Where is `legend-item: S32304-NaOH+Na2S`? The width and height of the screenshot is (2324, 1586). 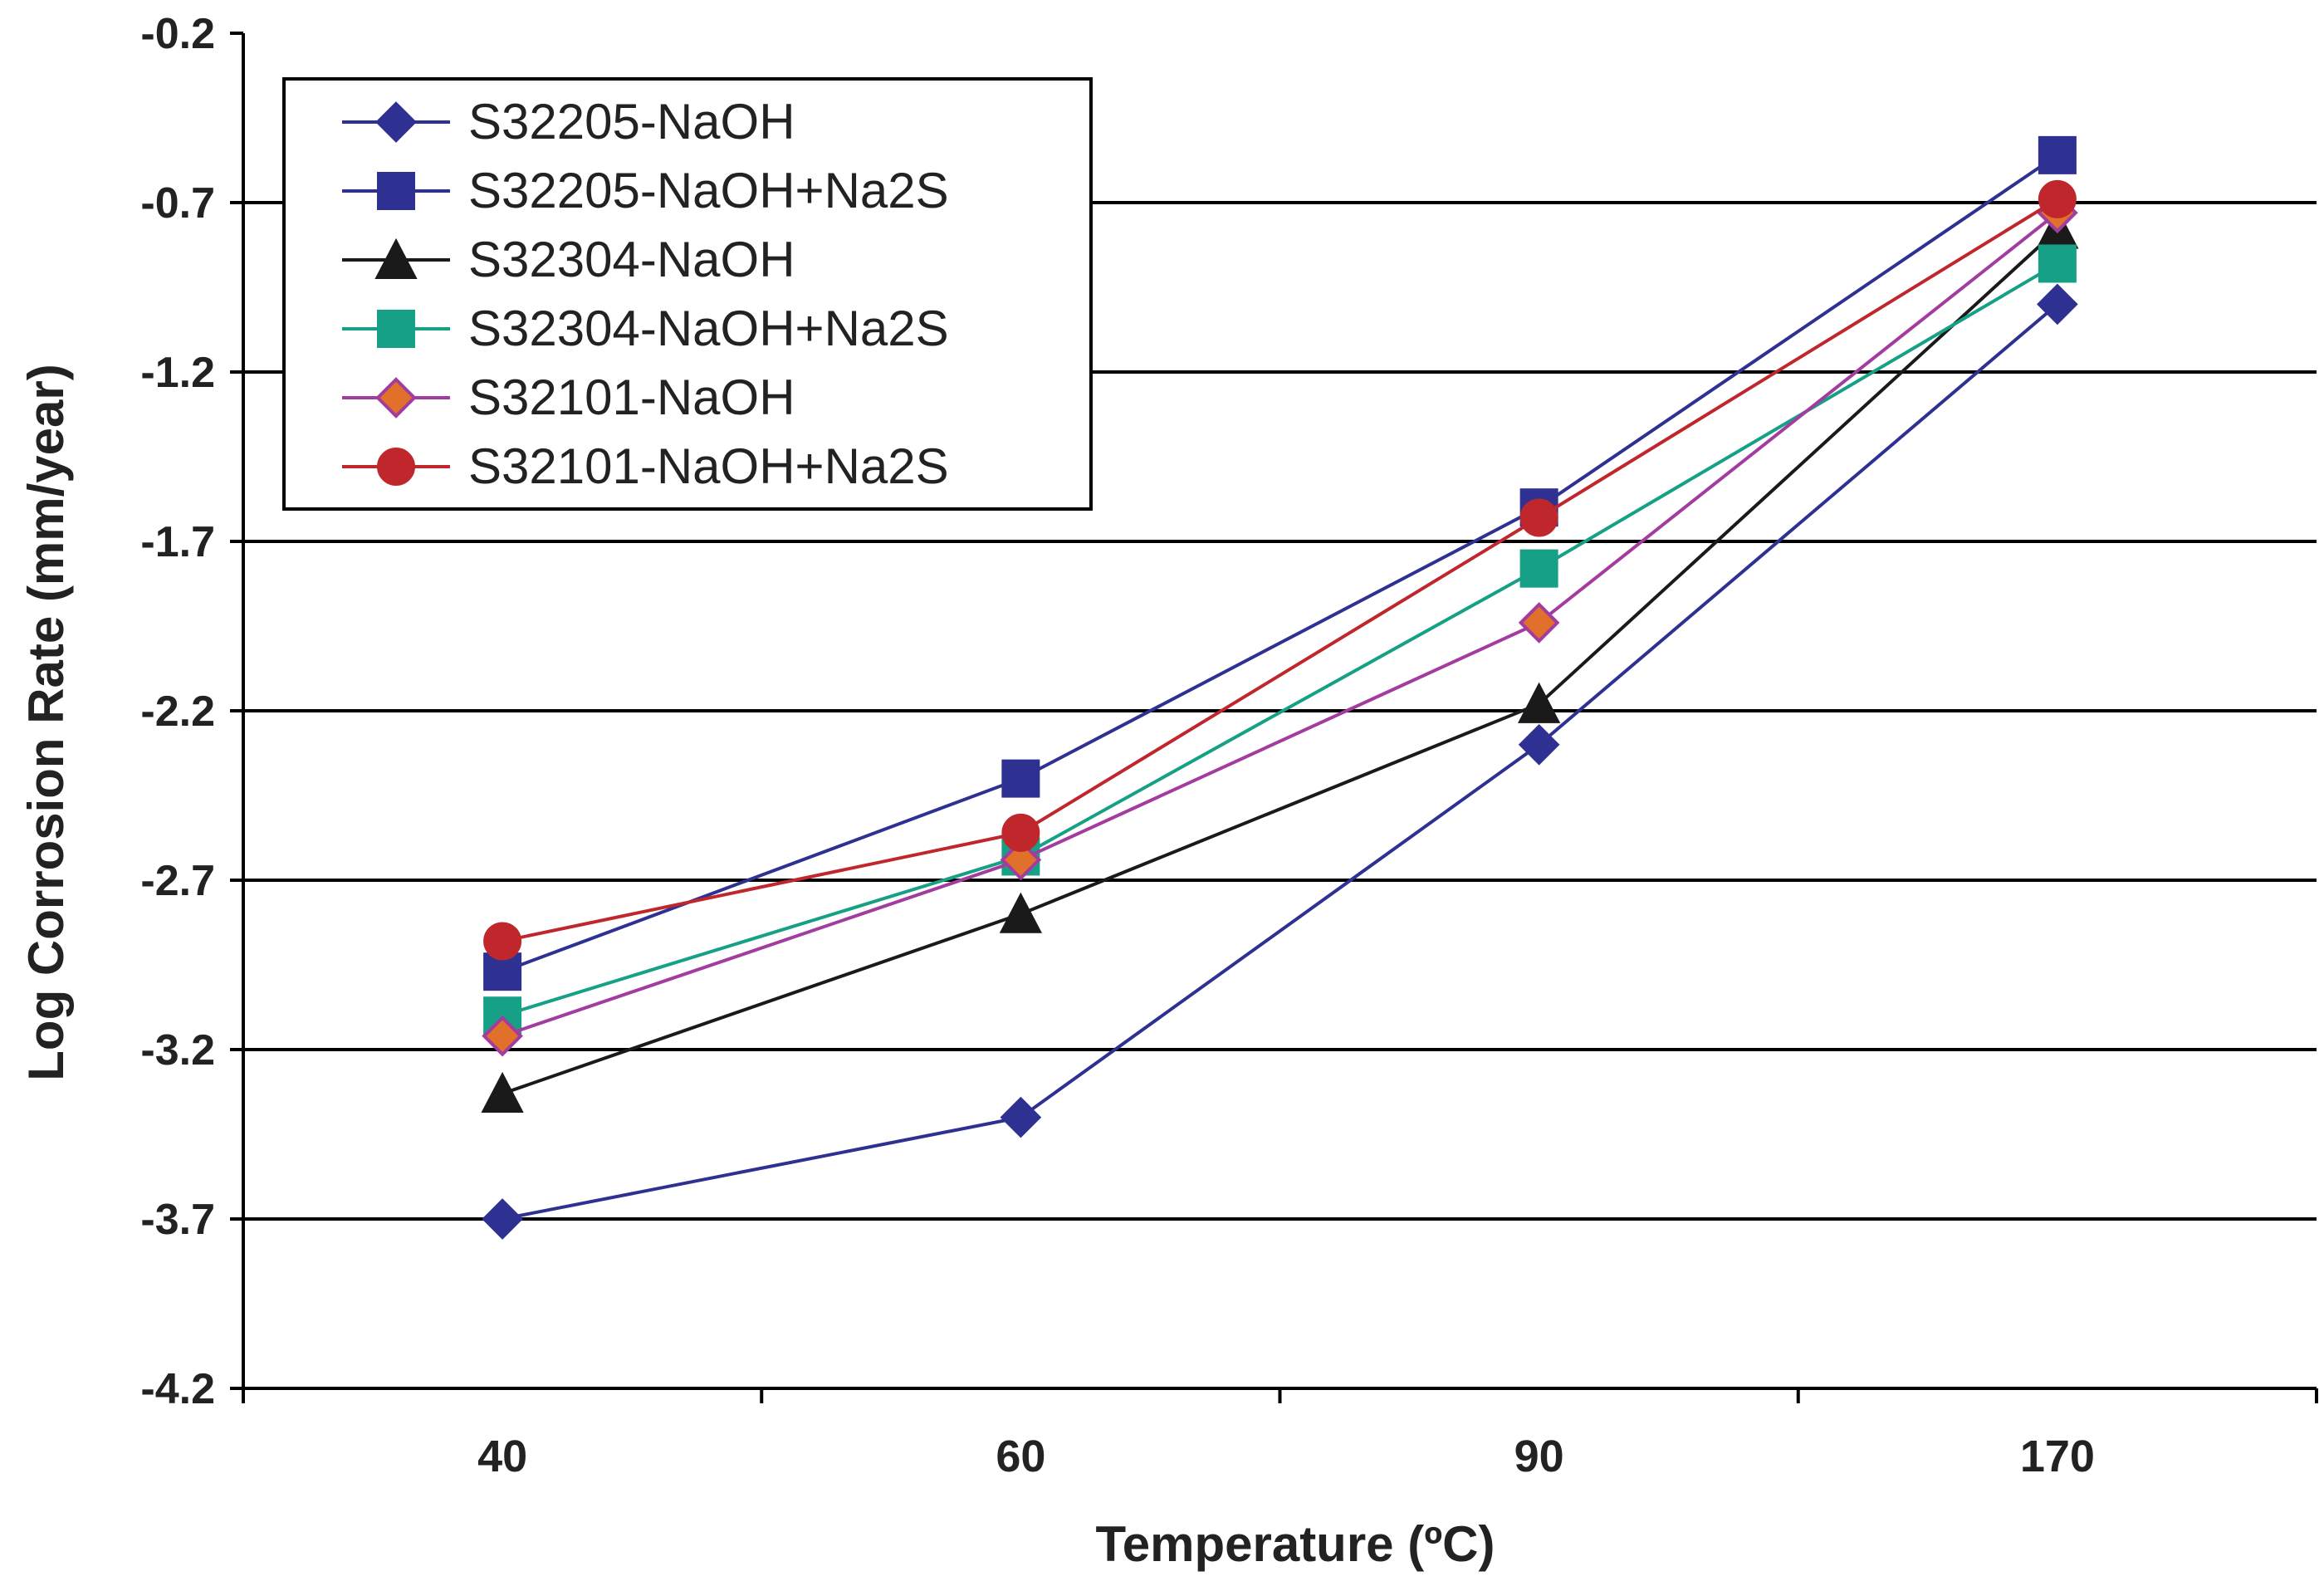
legend-item: S32304-NaOH+Na2S is located at coordinates (645, 328).